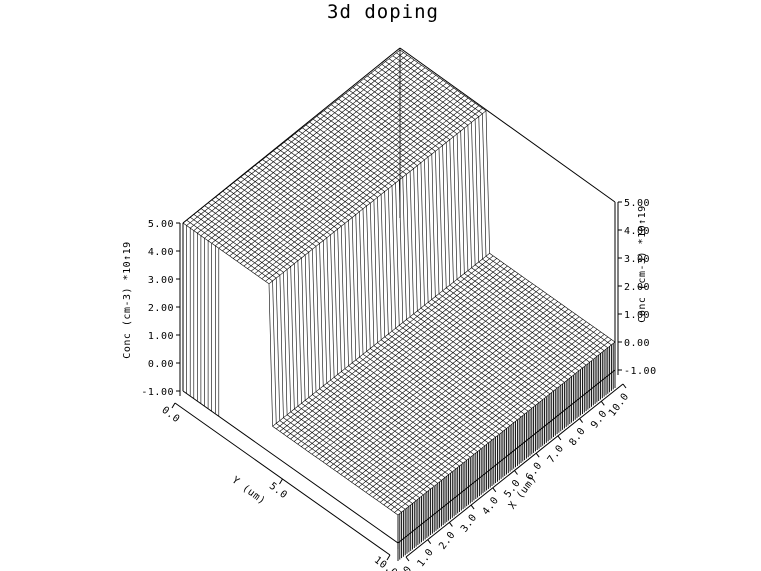 This screenshot has width=761, height=571. Describe the element at coordinates (385, 563) in the screenshot. I see `y-tick-label: 10.0` at that location.